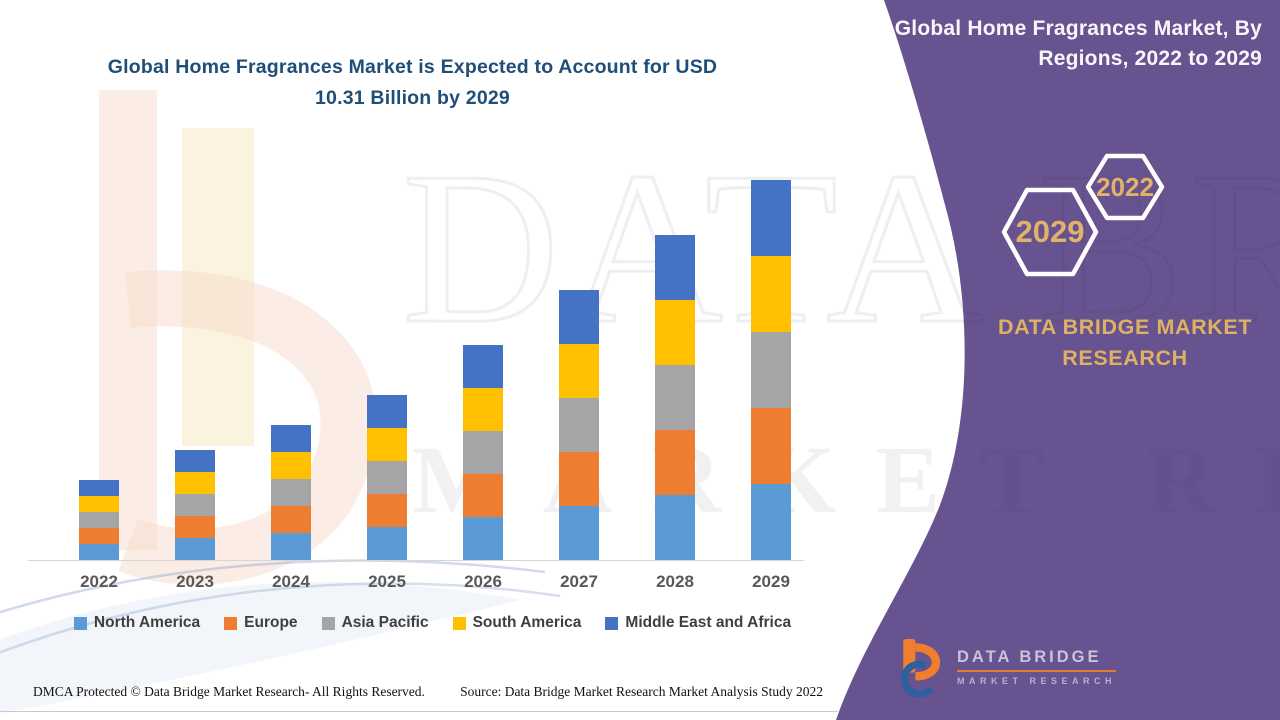 Image resolution: width=1280 pixels, height=720 pixels. Describe the element at coordinates (147, 622) in the screenshot. I see `legend-label: North America` at that location.